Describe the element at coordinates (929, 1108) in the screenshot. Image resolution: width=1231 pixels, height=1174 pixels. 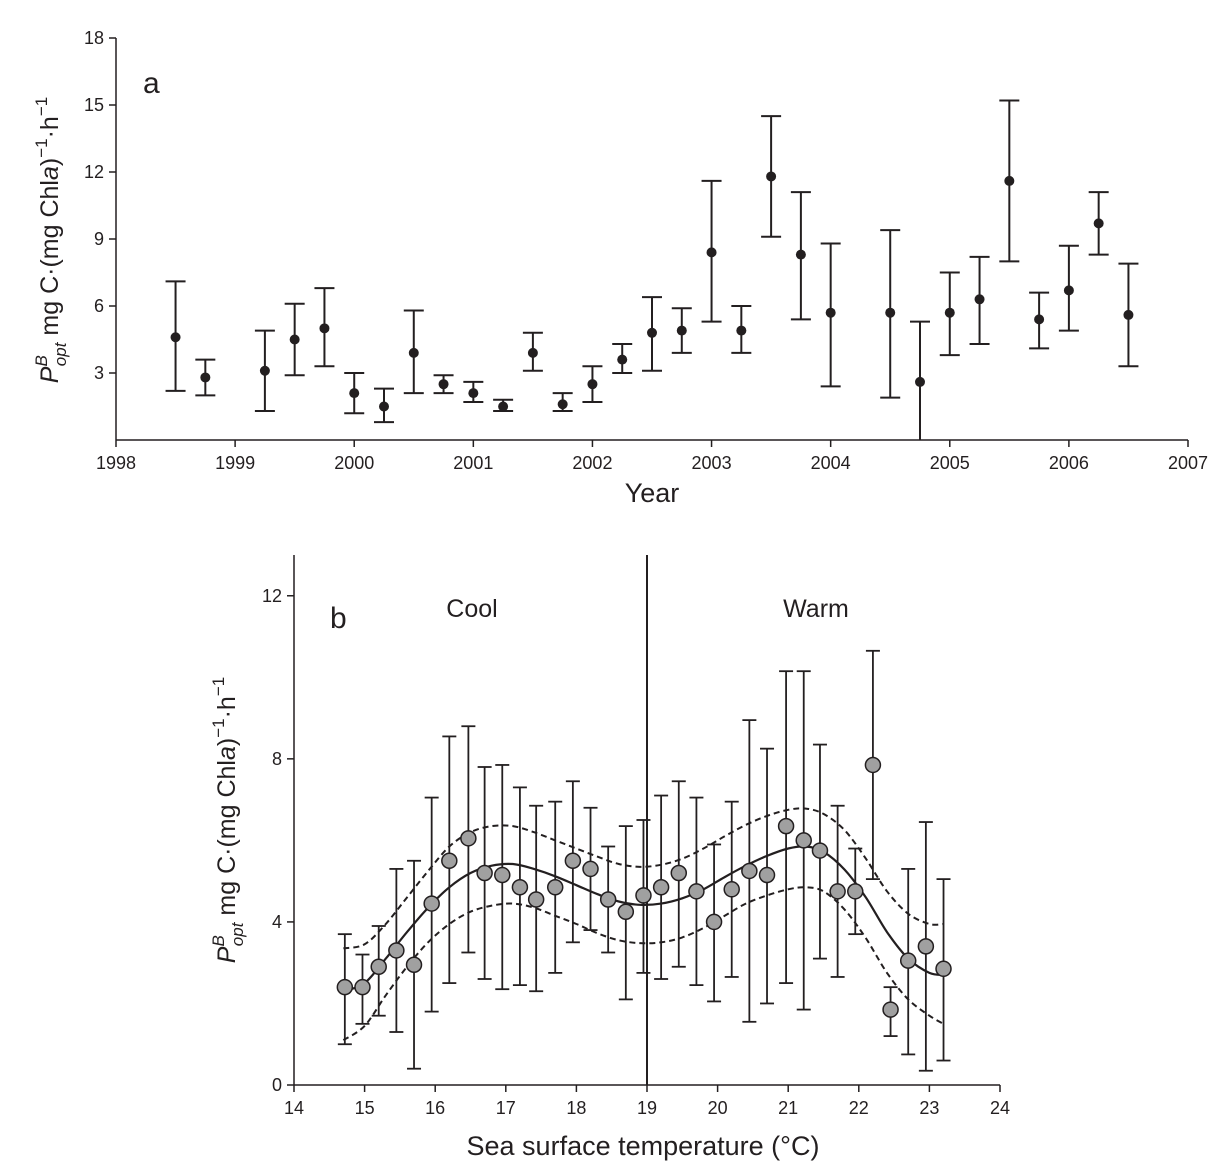
I see `panel-b-x-tick-label: 23` at that location.